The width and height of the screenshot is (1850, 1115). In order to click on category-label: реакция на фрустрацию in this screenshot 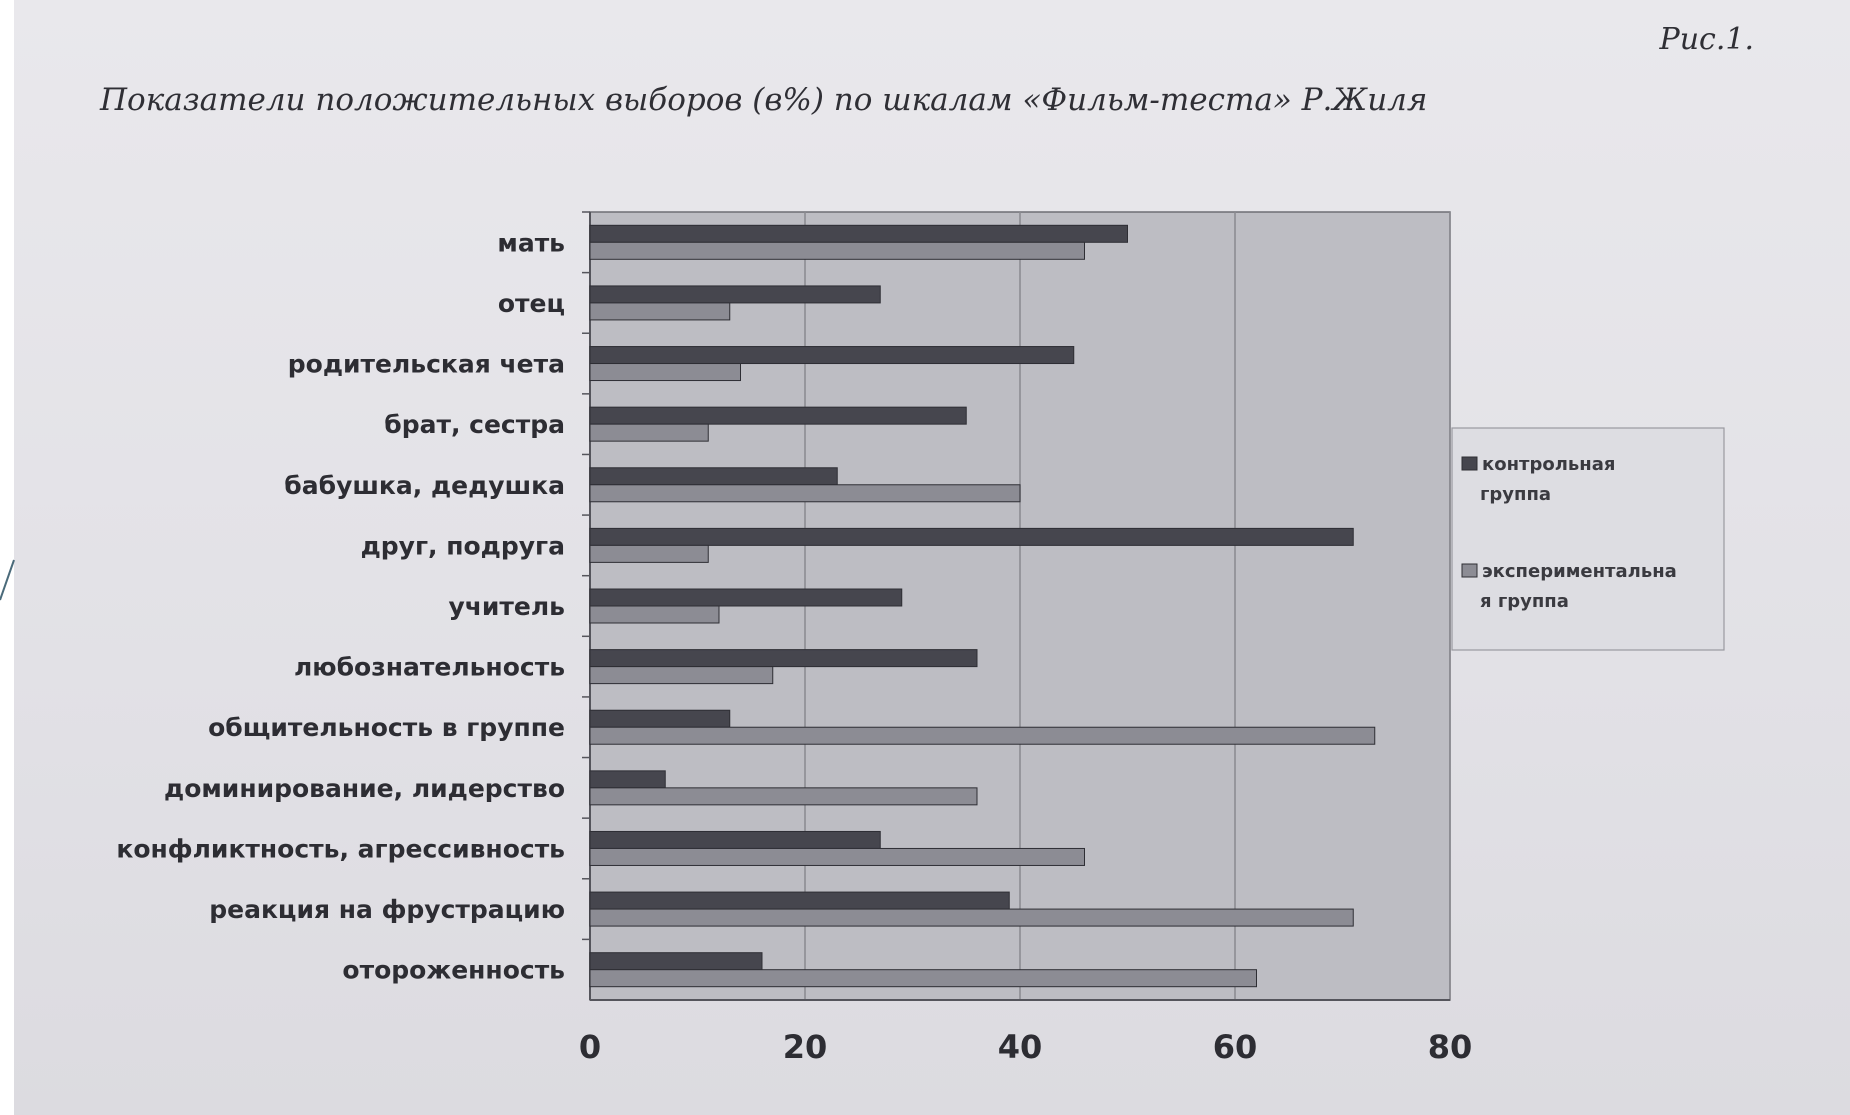, I will do `click(387, 909)`.